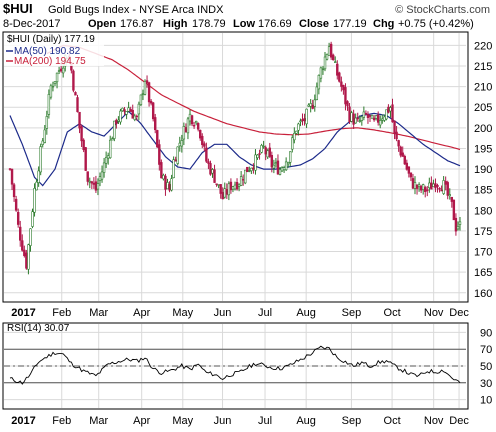  I want to click on rsi-x-label: 2017, so click(23, 421).